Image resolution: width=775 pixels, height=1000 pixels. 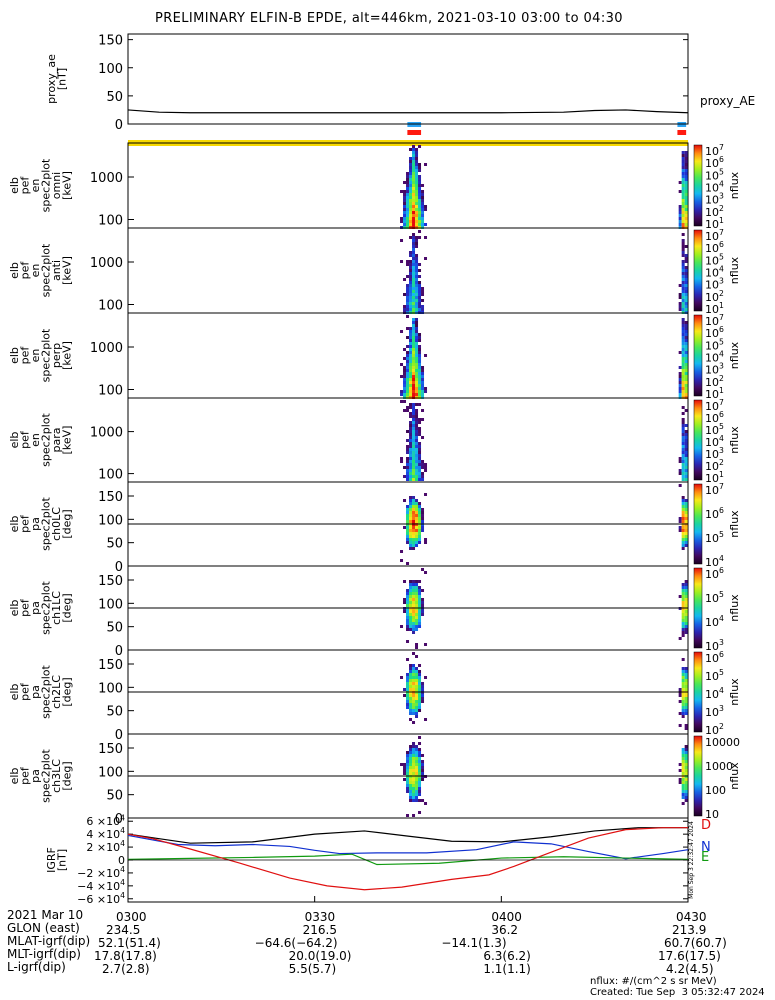 What do you see at coordinates (714, 296) in the screenshot?
I see `colorbar-tick-label-anti: 102` at bounding box center [714, 296].